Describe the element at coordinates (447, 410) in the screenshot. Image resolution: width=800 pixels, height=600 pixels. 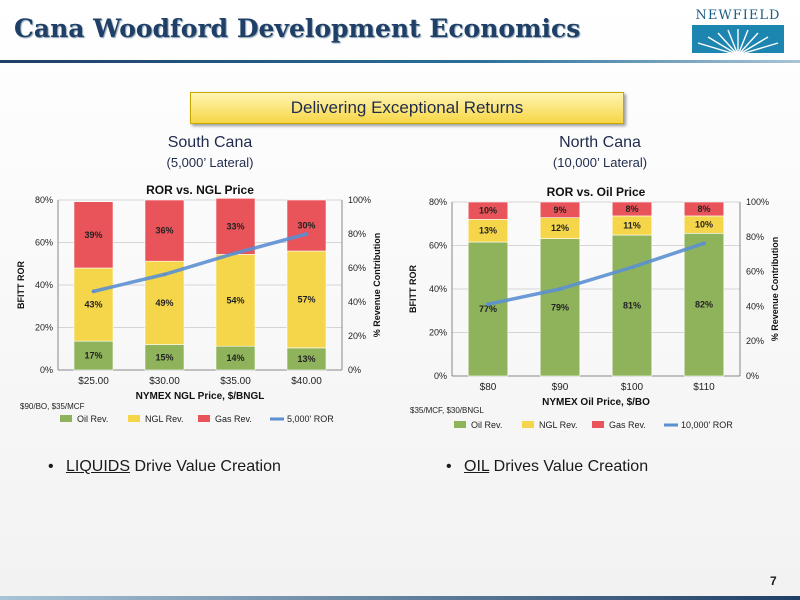
I see `north-price-note: $35/MCF, $30/BNGL` at that location.